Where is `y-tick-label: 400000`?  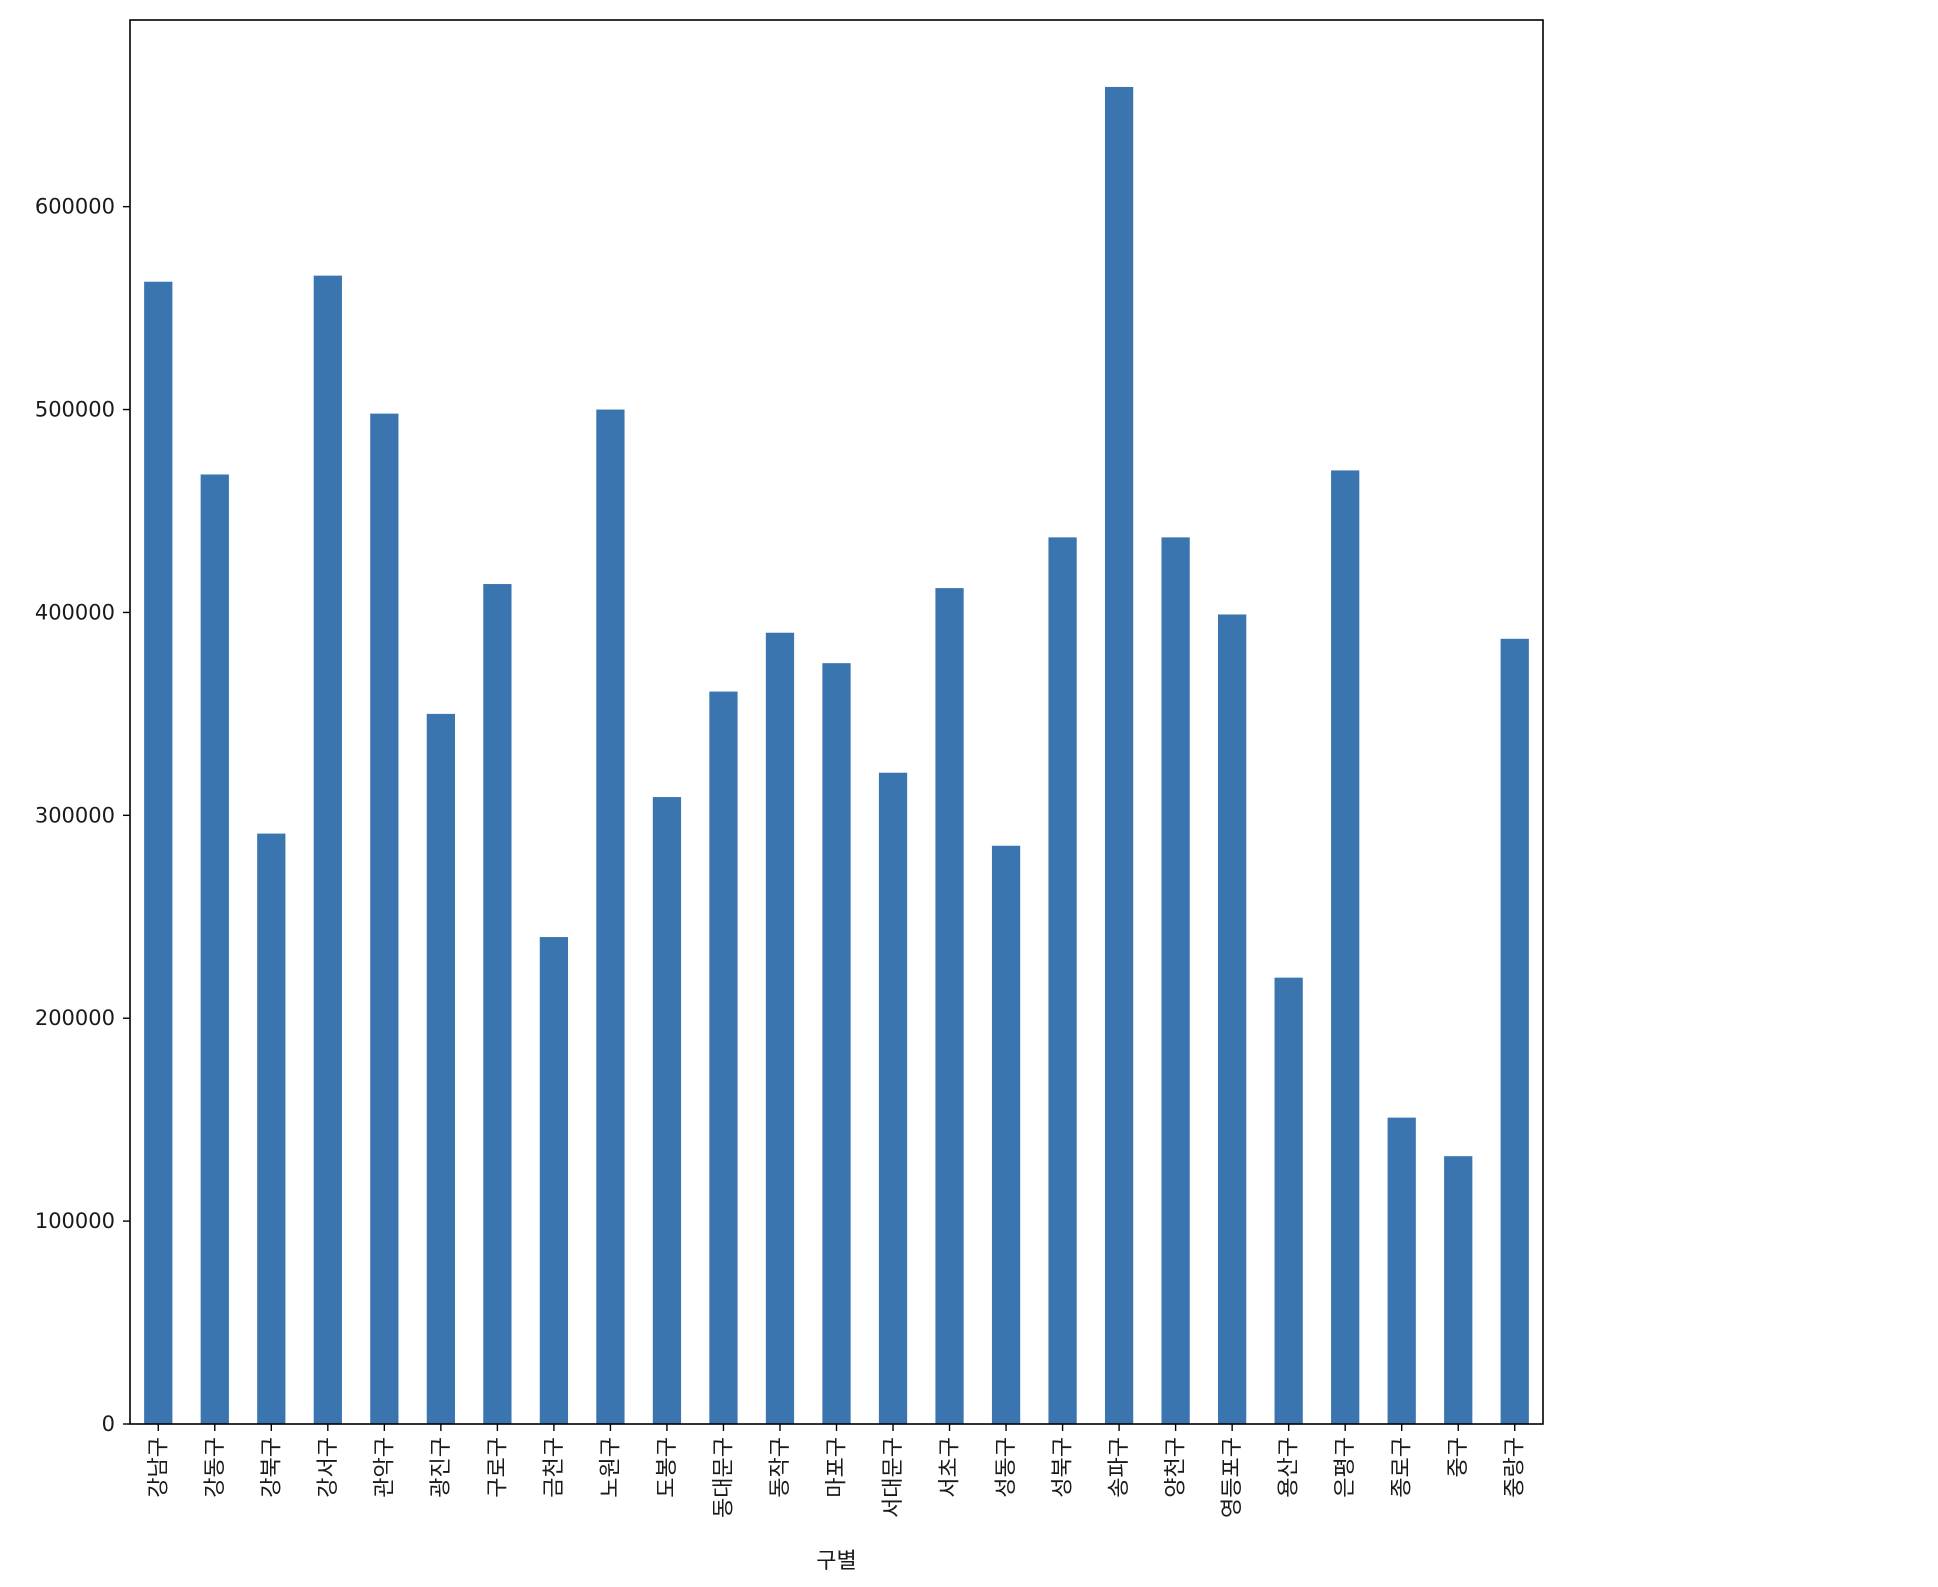
y-tick-label: 400000 is located at coordinates (75, 612).